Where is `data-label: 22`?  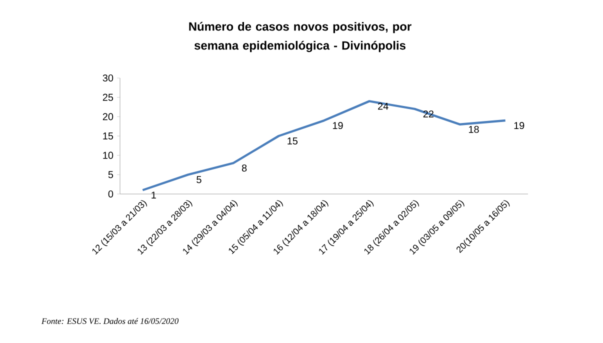 data-label: 22 is located at coordinates (428, 114).